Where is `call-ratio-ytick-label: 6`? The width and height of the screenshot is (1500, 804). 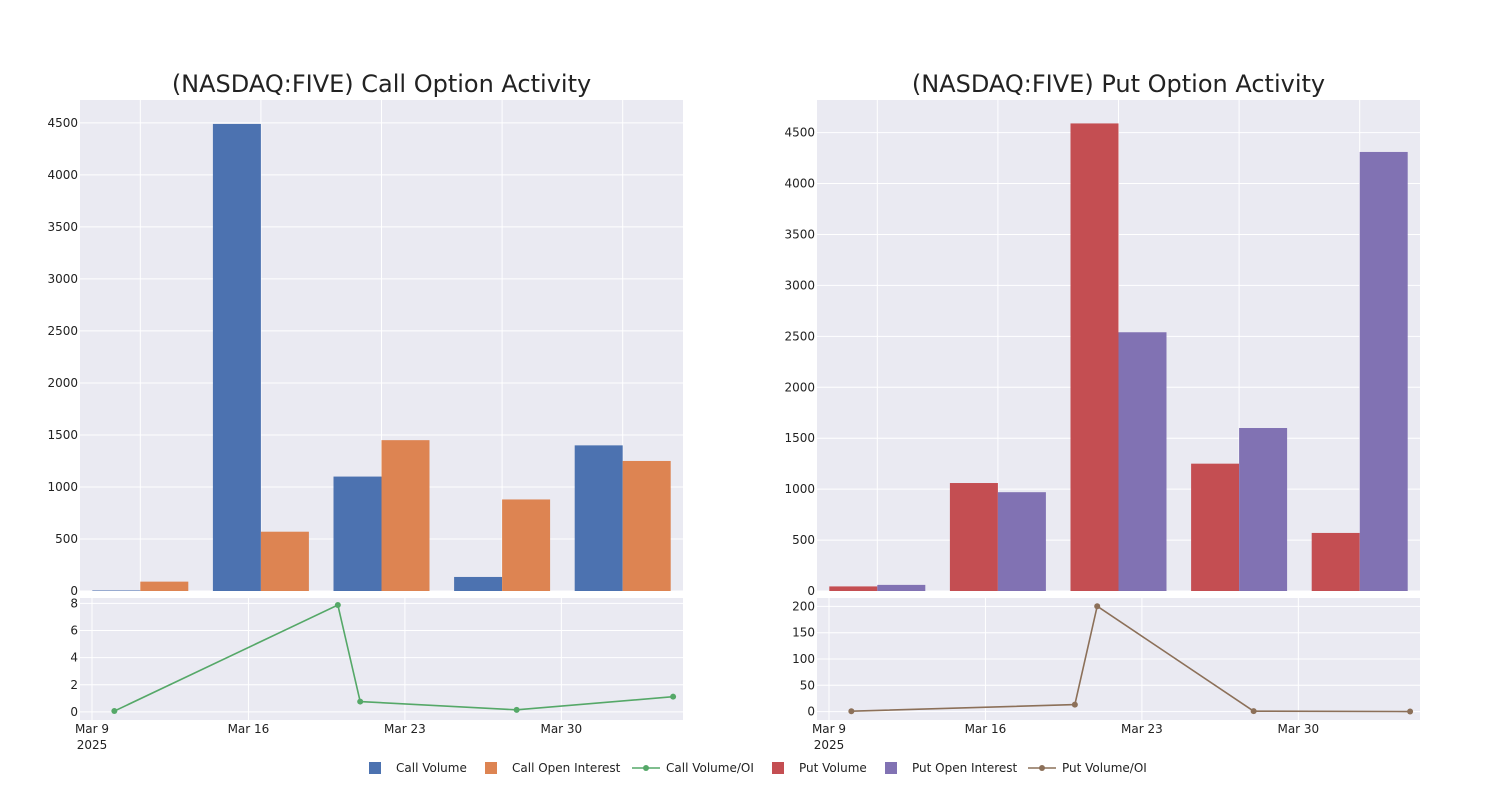
call-ratio-ytick-label: 6 is located at coordinates (74, 631).